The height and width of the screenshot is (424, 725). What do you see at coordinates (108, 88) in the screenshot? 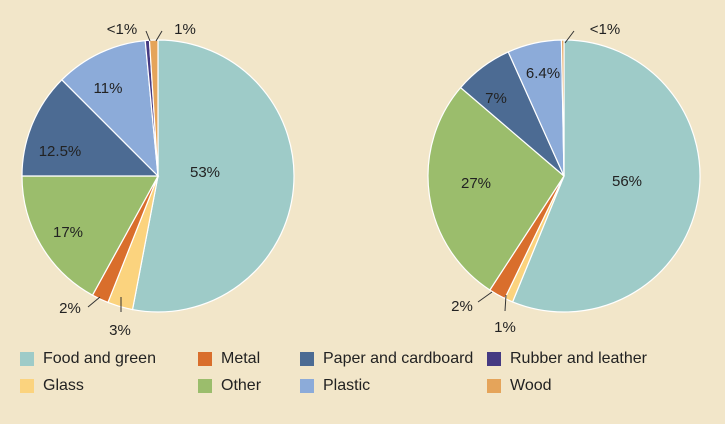
I see `pie-1-label-plastic: 11%` at bounding box center [108, 88].